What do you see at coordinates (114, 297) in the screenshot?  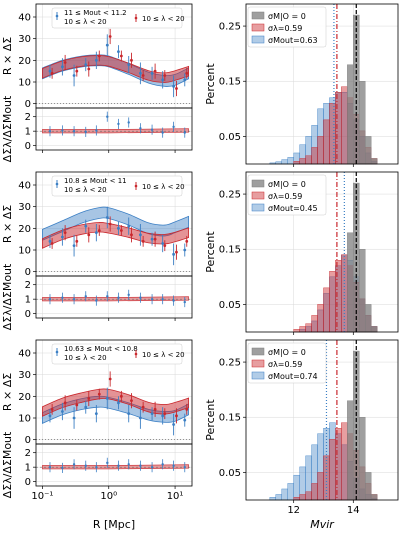 I see `axes-frame` at bounding box center [114, 297].